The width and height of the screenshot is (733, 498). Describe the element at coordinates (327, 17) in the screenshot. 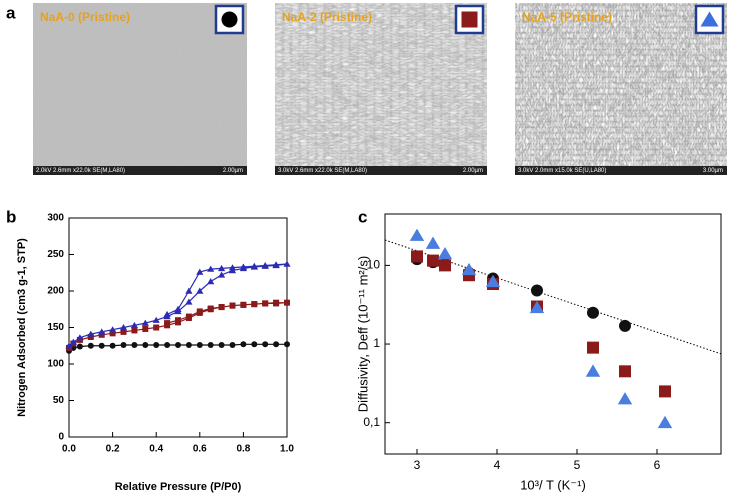

I see `image-label: NaA-2 (Pristine)` at that location.